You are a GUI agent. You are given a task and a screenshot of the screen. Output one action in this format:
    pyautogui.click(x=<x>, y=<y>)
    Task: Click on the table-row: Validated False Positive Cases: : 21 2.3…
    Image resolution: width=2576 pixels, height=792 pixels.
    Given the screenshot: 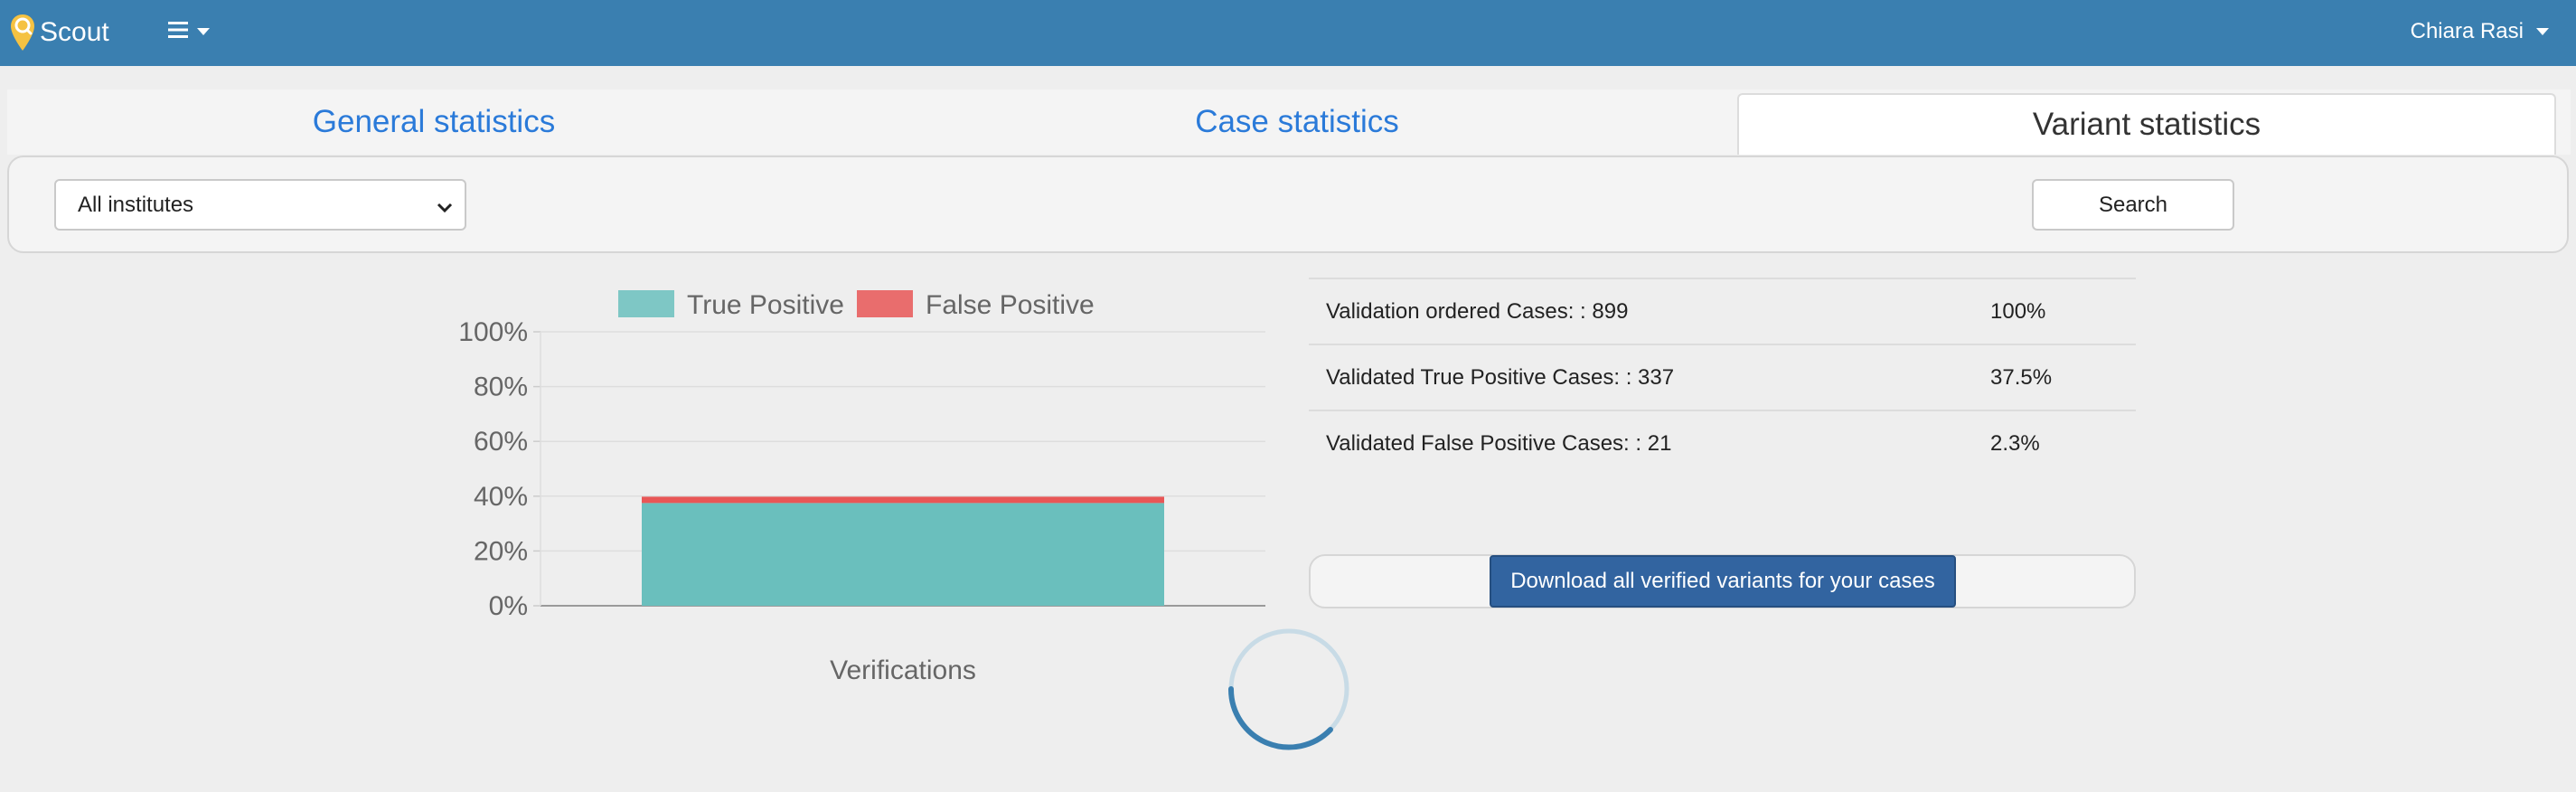 What is the action you would take?
    pyautogui.click(x=1722, y=443)
    